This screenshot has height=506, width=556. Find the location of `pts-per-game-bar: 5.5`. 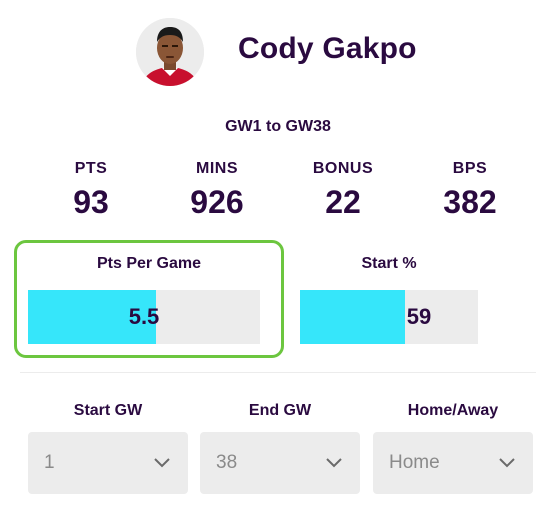

pts-per-game-bar: 5.5 is located at coordinates (144, 317).